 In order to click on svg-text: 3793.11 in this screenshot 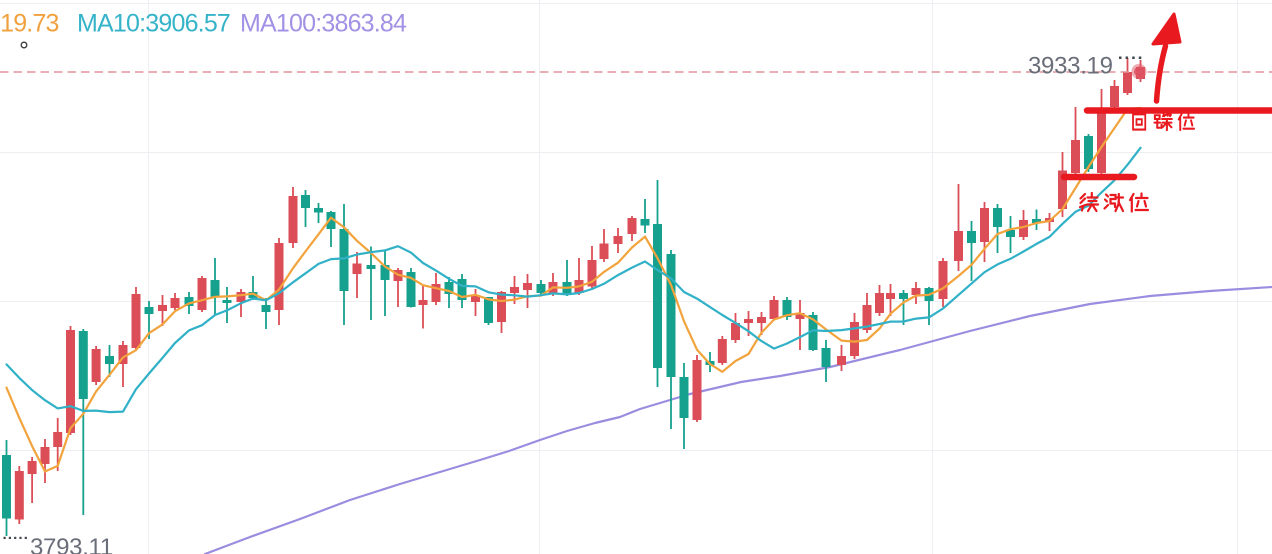, I will do `click(71, 544)`.